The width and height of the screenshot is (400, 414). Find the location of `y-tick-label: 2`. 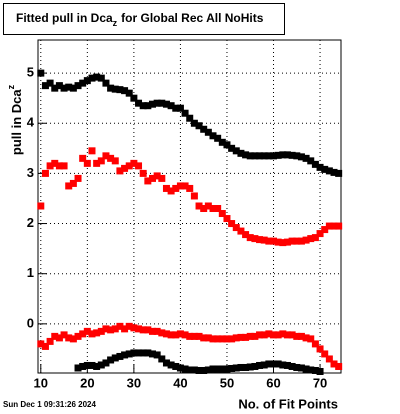

y-tick-label: 2 is located at coordinates (30, 222).